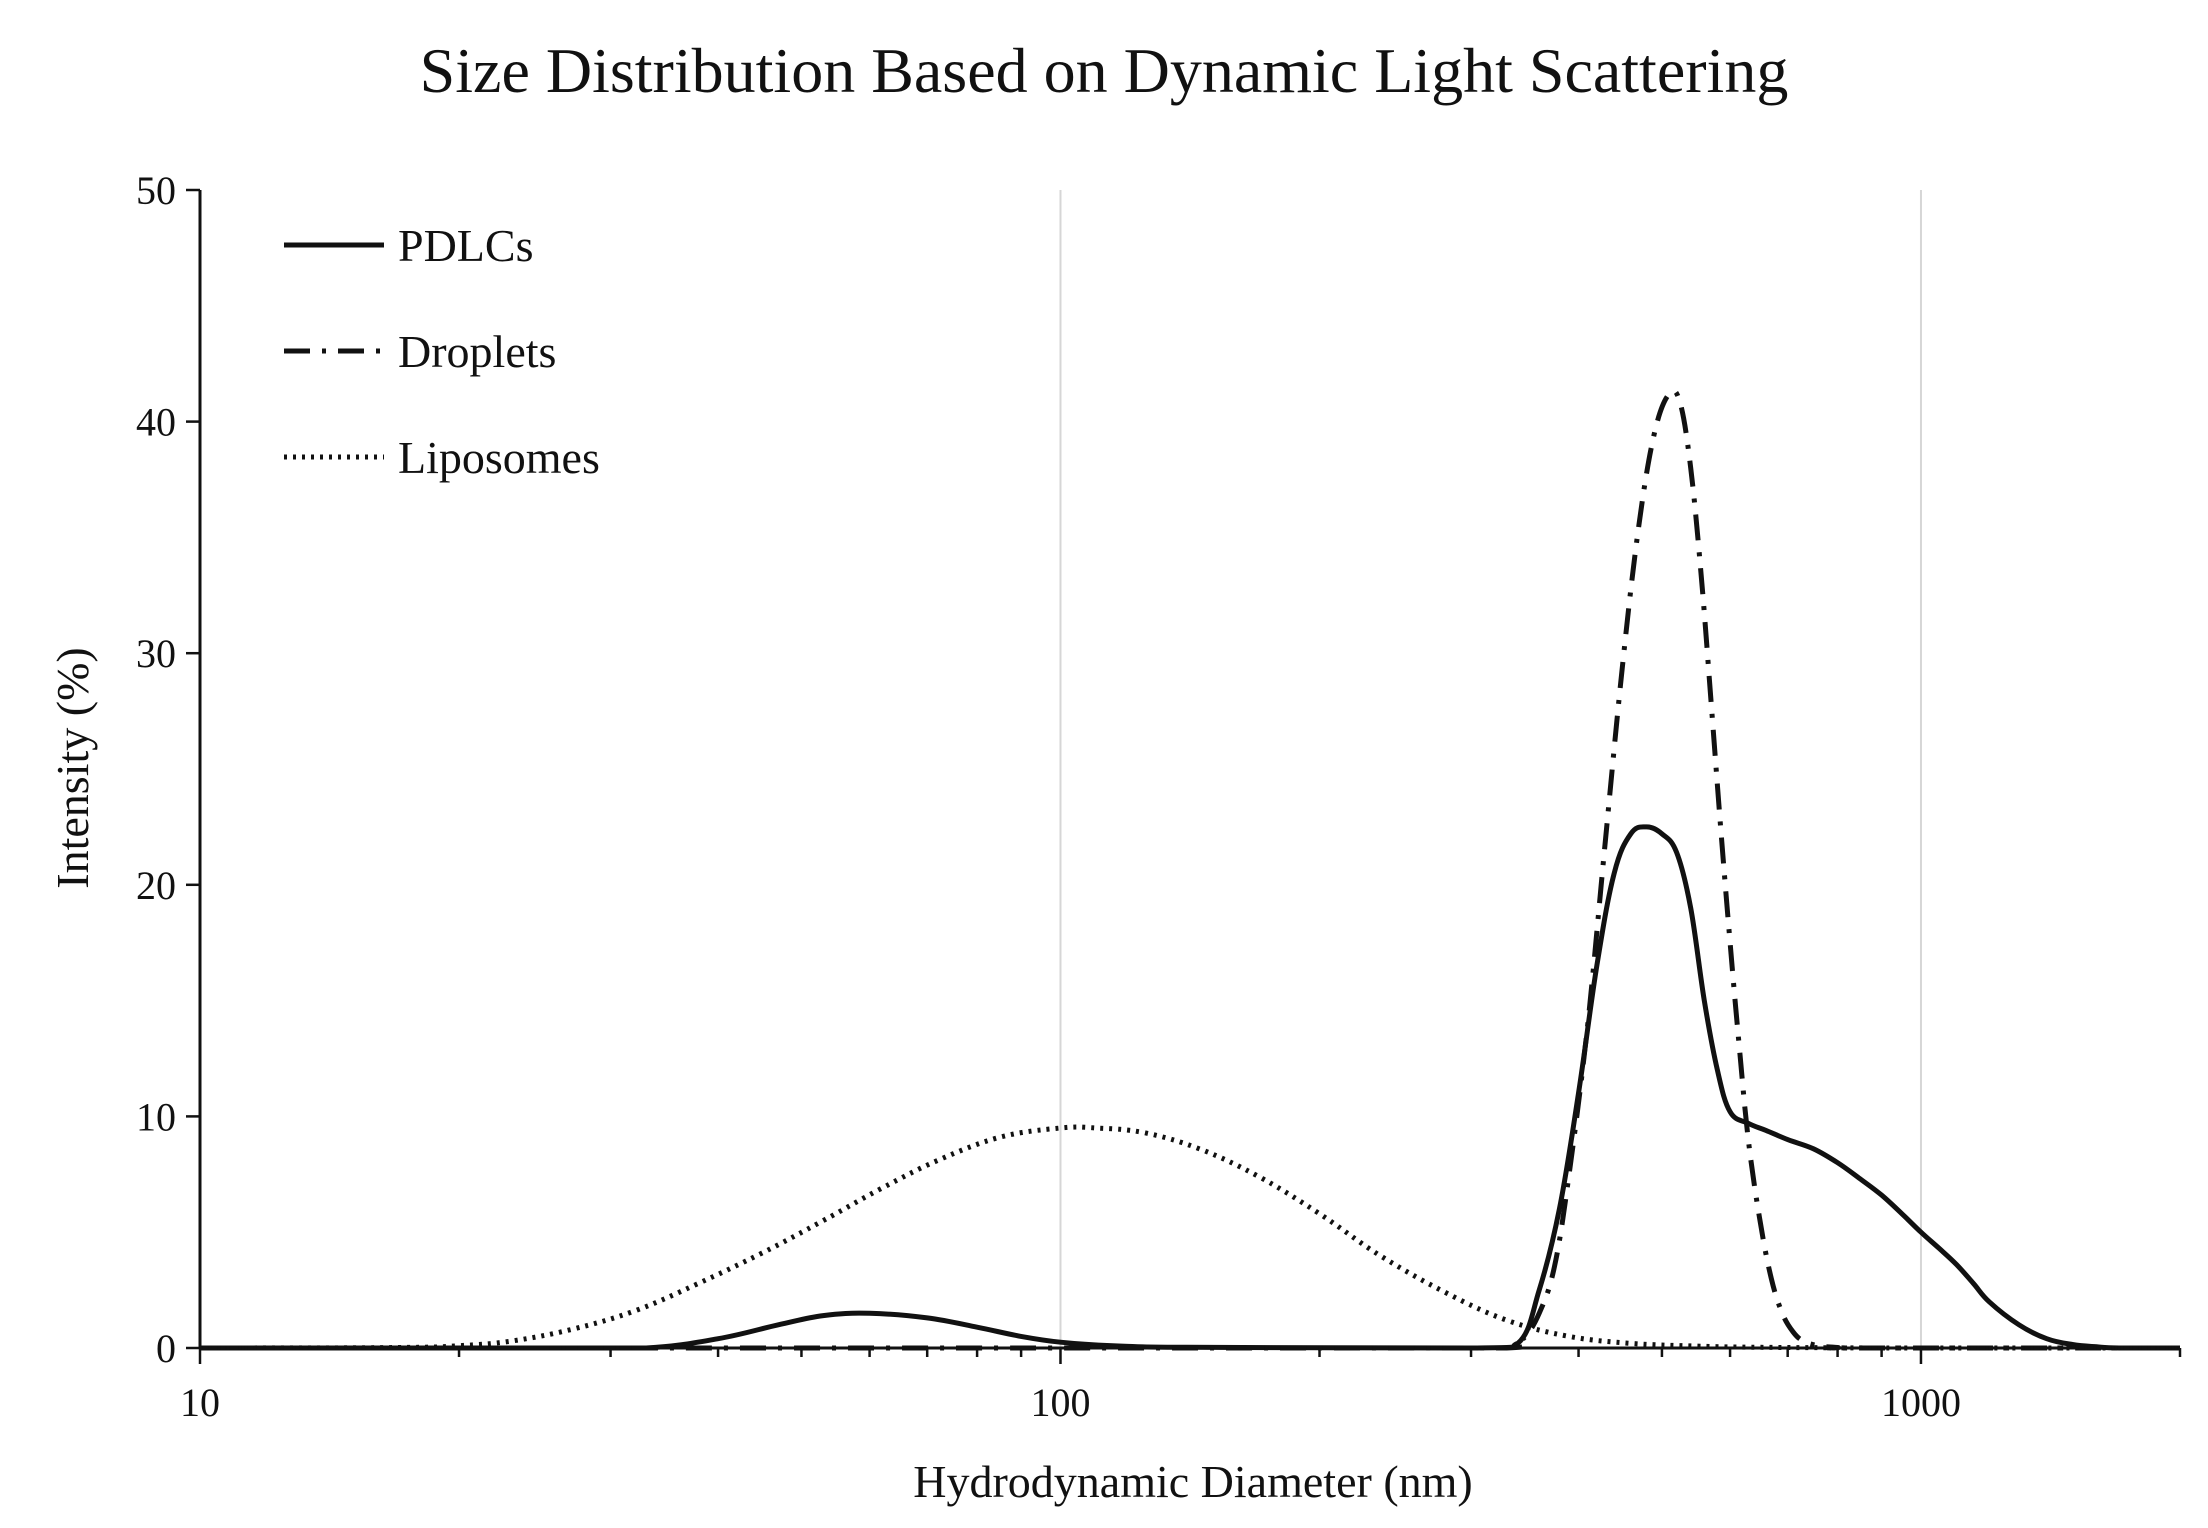 The width and height of the screenshot is (2208, 1528). Describe the element at coordinates (477, 351) in the screenshot. I see `legend-label-droplets: Droplets` at that location.